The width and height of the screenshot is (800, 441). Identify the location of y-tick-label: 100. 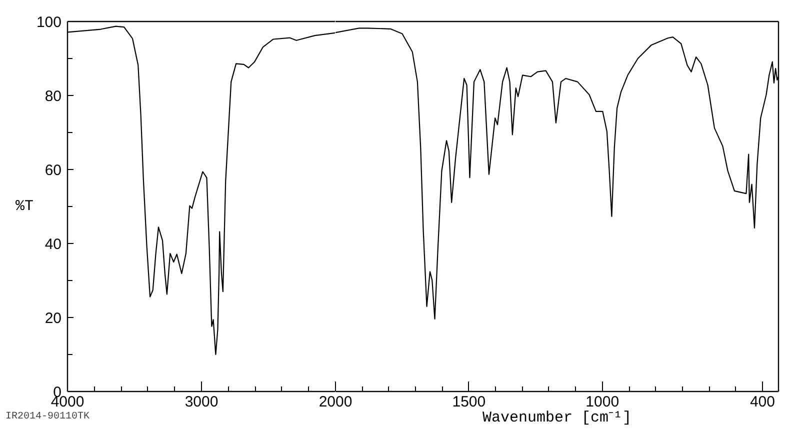
(49, 22).